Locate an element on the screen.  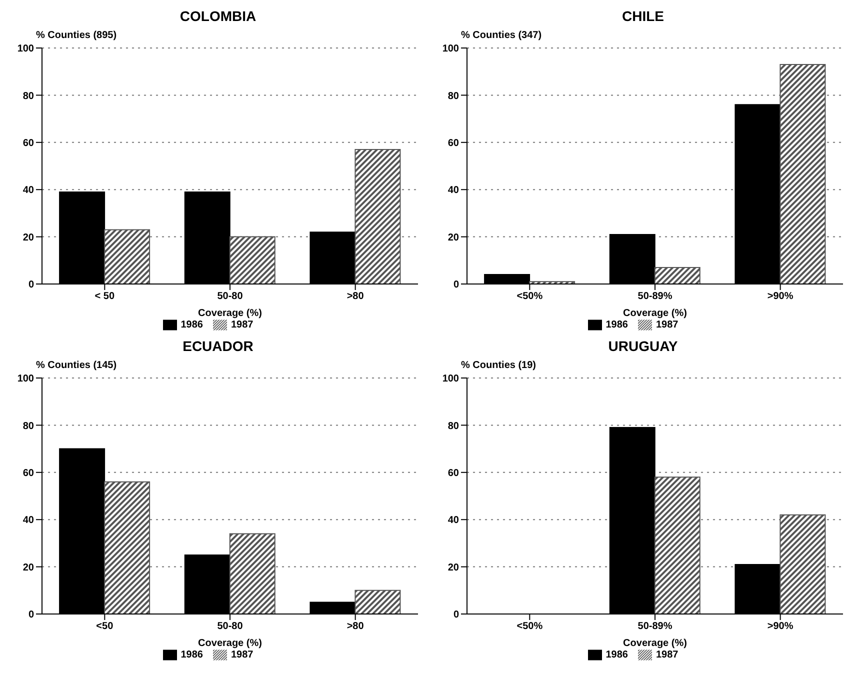
chart-title: CHILE is located at coordinates (643, 17).